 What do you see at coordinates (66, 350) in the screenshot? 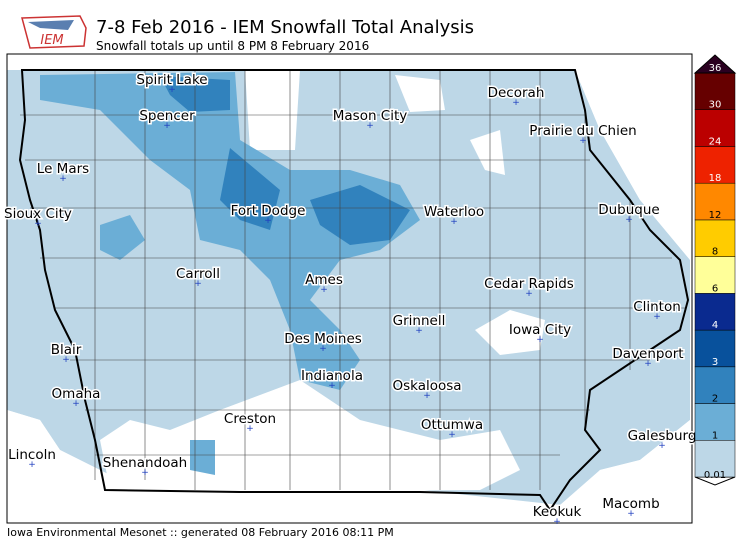
I see `city-label: Blair` at bounding box center [66, 350].